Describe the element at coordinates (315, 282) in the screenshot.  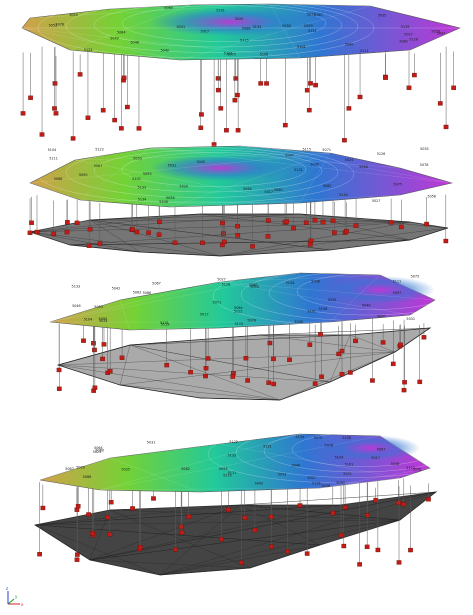
I see `contour-label: 5038` at that location.